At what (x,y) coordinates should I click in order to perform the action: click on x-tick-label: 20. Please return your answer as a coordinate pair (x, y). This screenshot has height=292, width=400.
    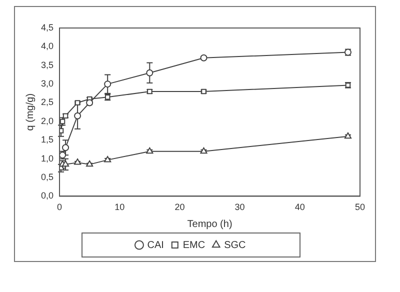
    Looking at the image, I should click on (179, 207).